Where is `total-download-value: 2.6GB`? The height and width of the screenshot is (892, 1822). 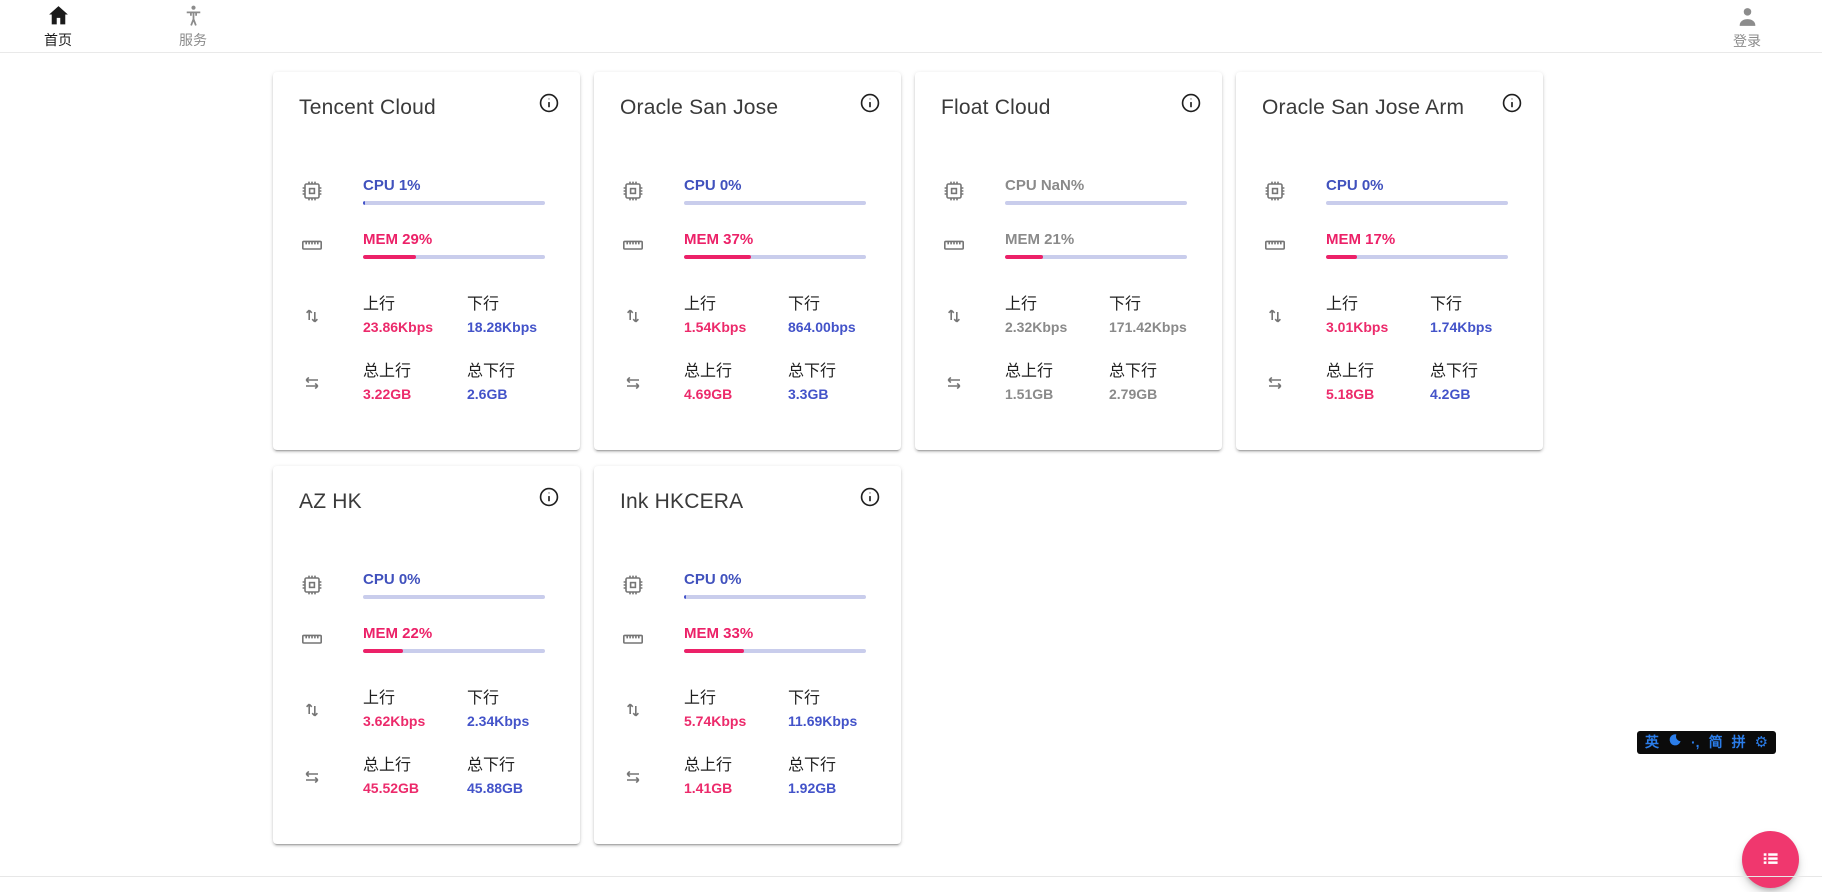 total-download-value: 2.6GB is located at coordinates (487, 394).